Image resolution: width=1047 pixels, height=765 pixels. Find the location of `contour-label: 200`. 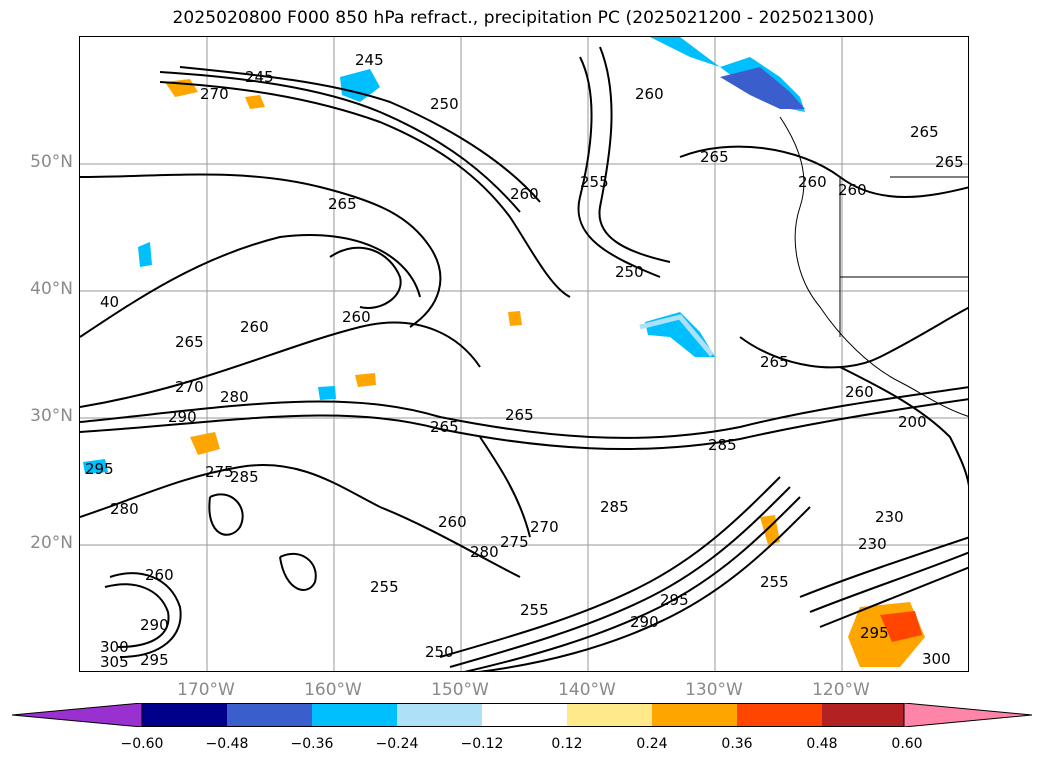

contour-label: 200 is located at coordinates (912, 422).